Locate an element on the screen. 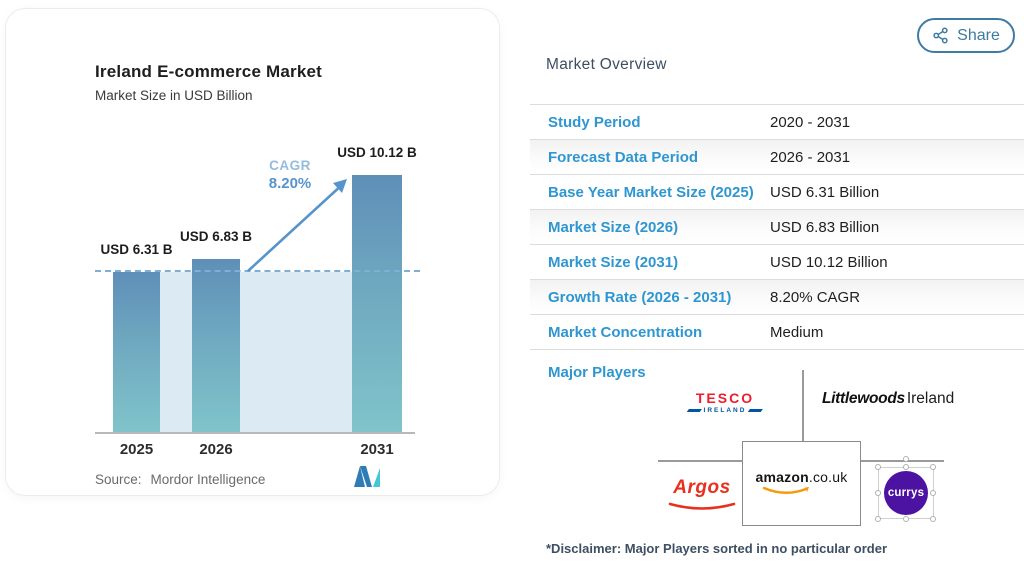 The image size is (1024, 574). x-tick-label: 2026 is located at coordinates (216, 449).